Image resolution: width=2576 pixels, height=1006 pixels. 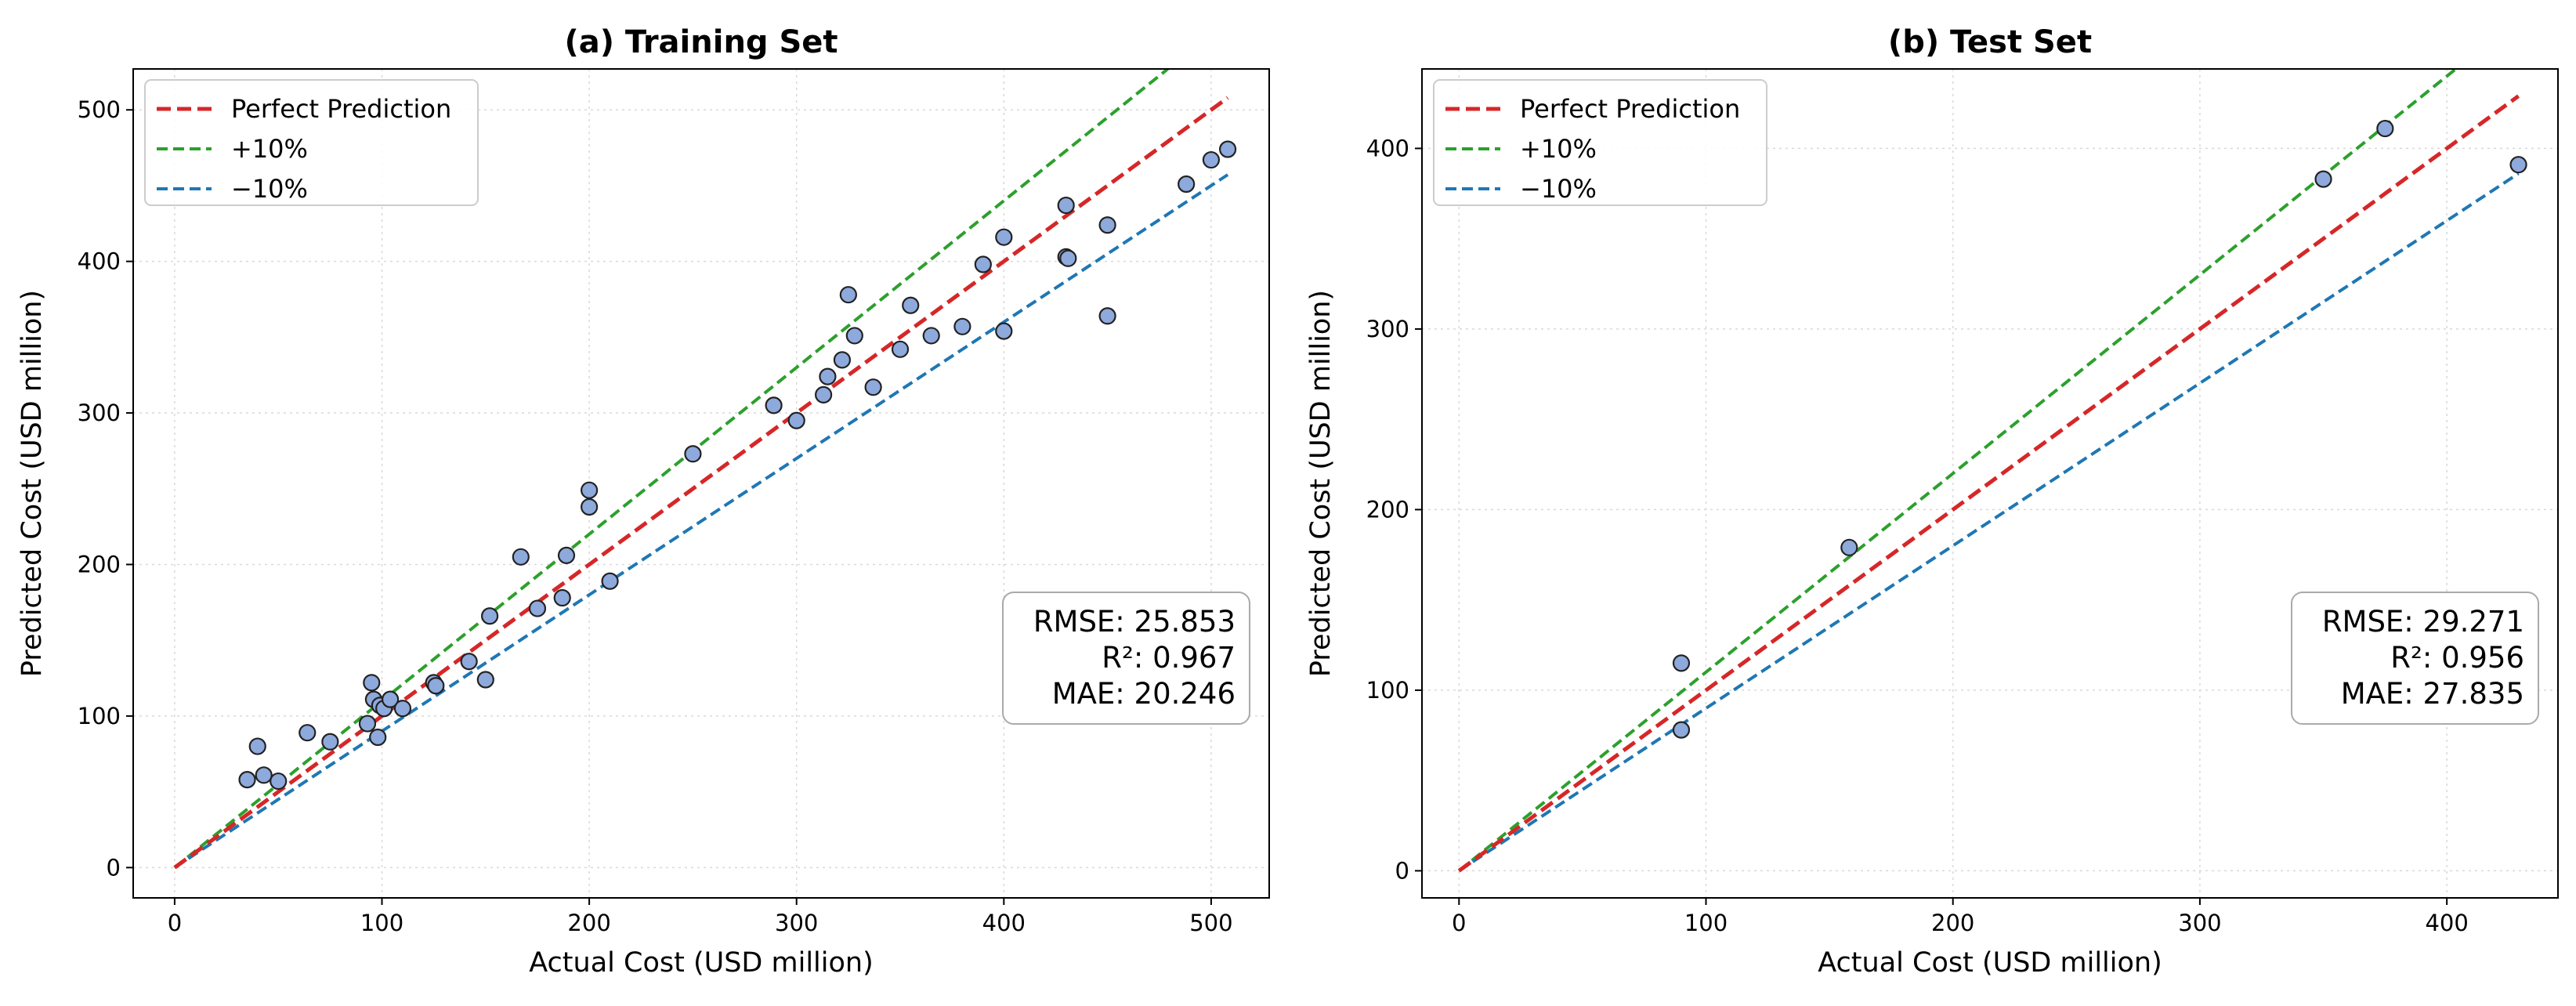 I want to click on y-tick-label: 500, so click(x=100, y=110).